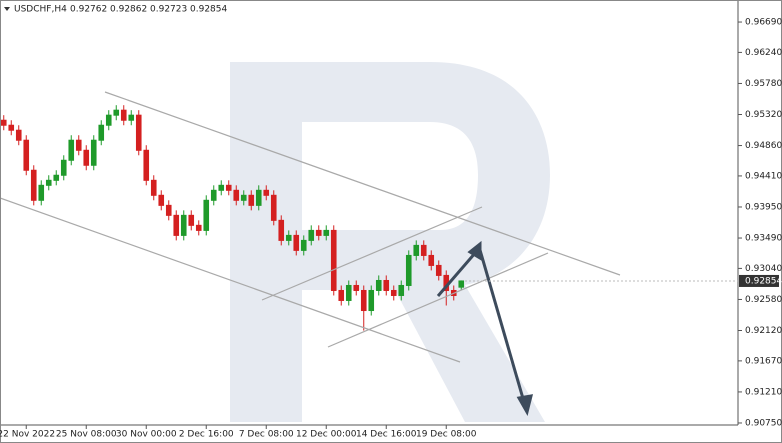 The width and height of the screenshot is (782, 443). What do you see at coordinates (763, 239) in the screenshot?
I see `y-tick-label: 0.93490` at bounding box center [763, 239].